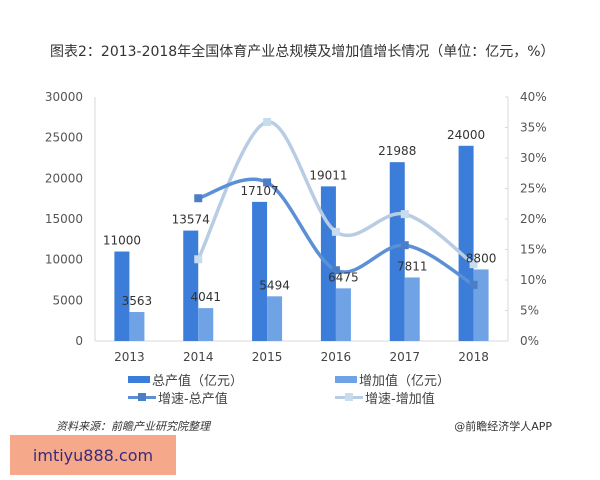  Describe the element at coordinates (302, 52) in the screenshot. I see `chart-title: 图表2：2013-2018年全国体育产业总规模及增加值增长情况（单位：亿元，%）` at that location.